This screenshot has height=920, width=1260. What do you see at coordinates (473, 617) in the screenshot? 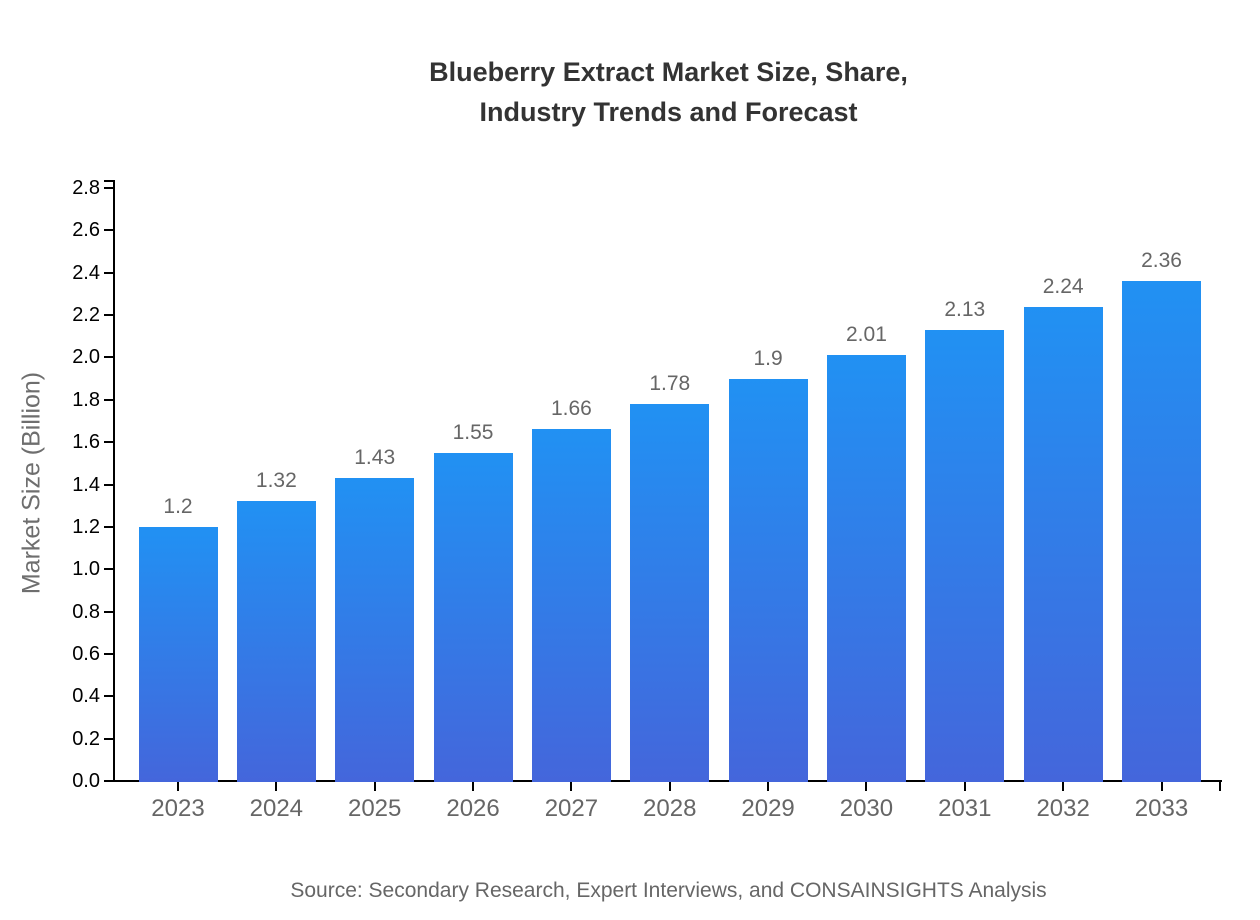
I see `bar-2026` at bounding box center [473, 617].